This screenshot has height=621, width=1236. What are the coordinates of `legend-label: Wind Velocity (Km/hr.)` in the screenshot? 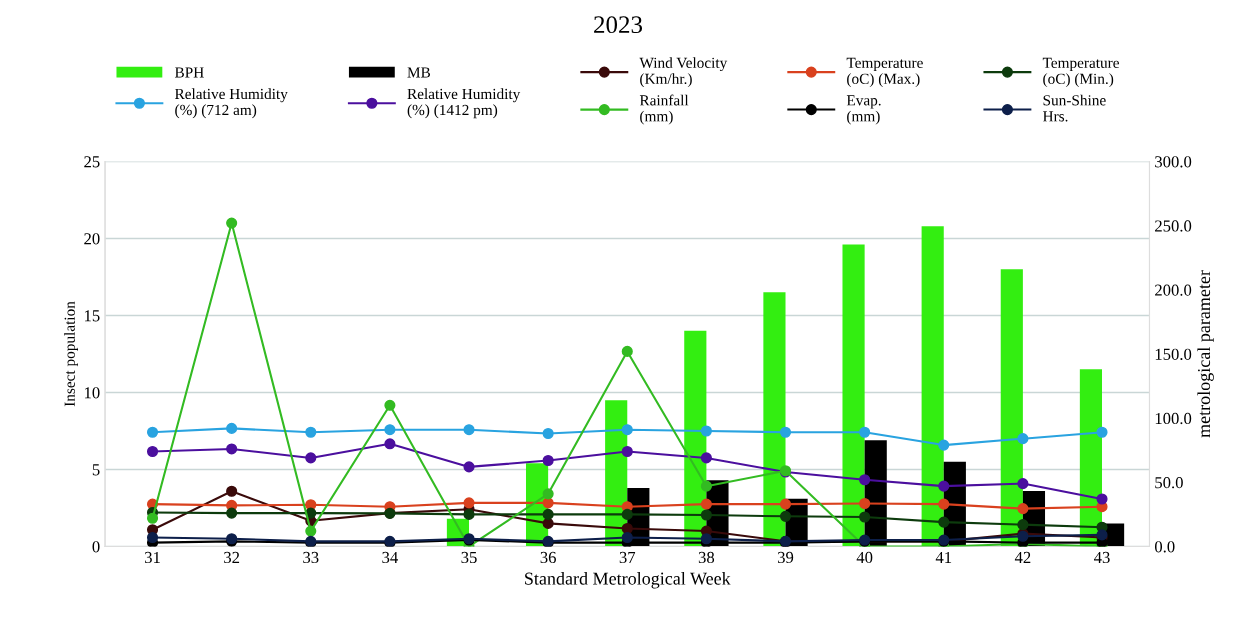 It's located at (683, 72).